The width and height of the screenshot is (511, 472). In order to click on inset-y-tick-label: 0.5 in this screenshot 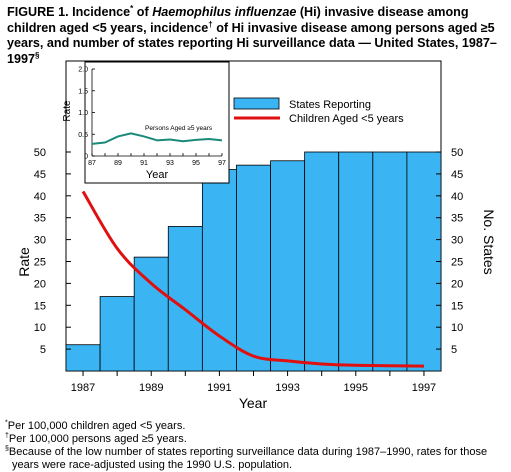, I will do `click(83, 135)`.